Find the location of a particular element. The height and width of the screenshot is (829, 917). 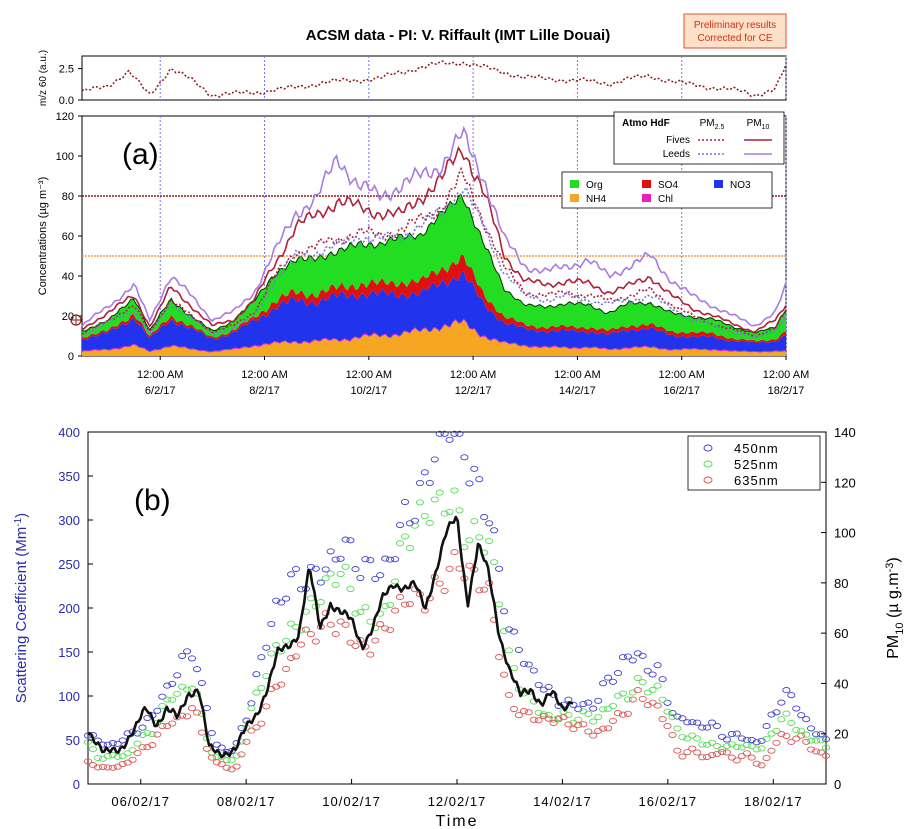

stack-top-outline is located at coordinates (434, 263).